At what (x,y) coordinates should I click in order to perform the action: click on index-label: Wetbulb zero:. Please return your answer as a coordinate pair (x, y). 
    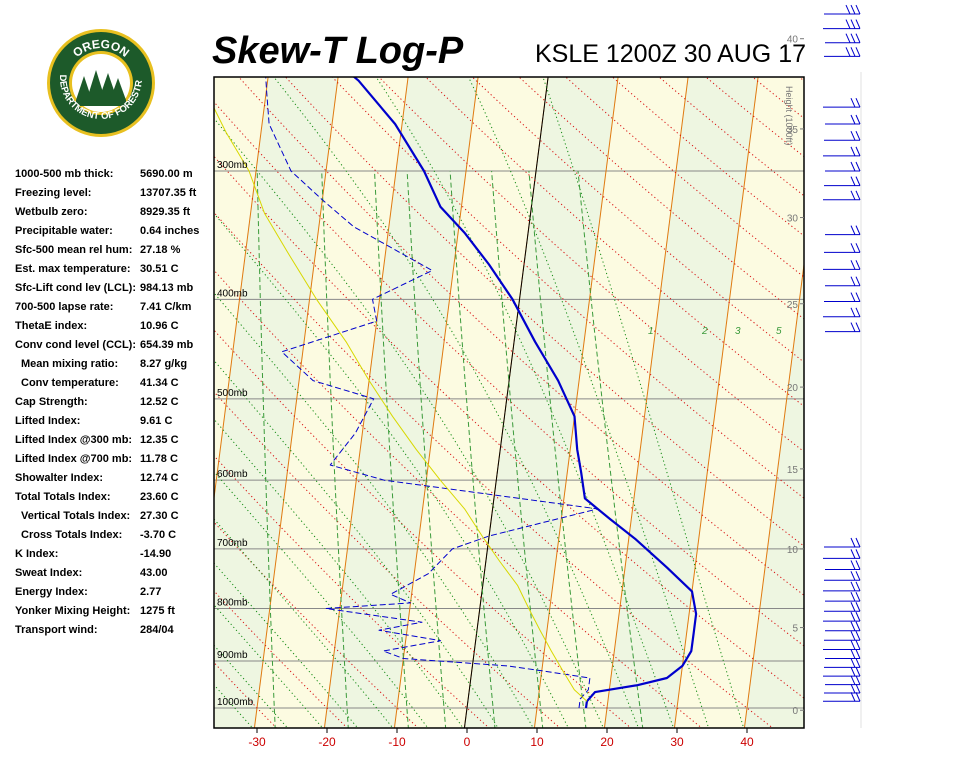
    Looking at the image, I should click on (51, 212).